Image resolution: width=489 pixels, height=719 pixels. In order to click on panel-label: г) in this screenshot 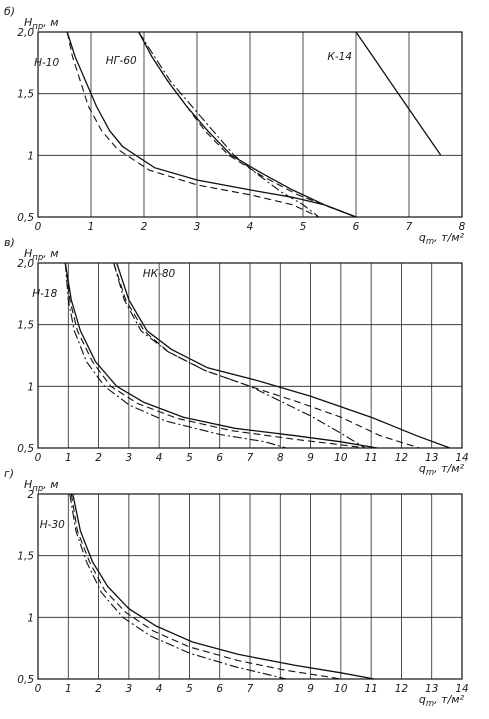, I will do `click(9, 473)`.